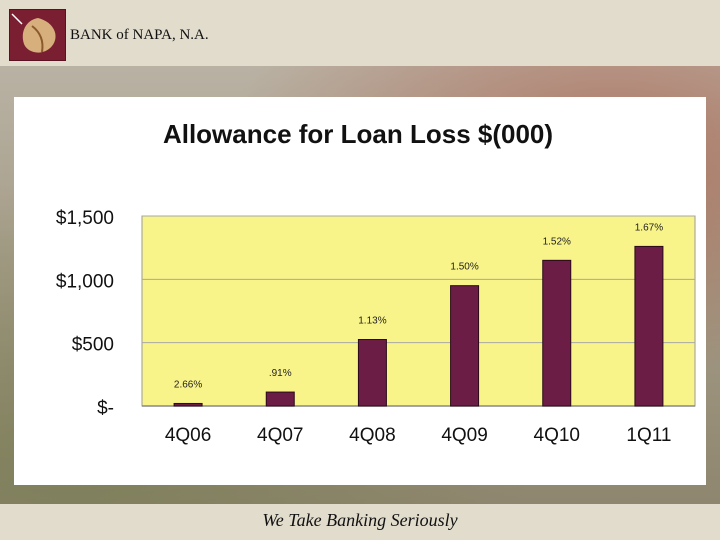 The height and width of the screenshot is (540, 720). I want to click on x-tick-label: 4Q10, so click(557, 435).